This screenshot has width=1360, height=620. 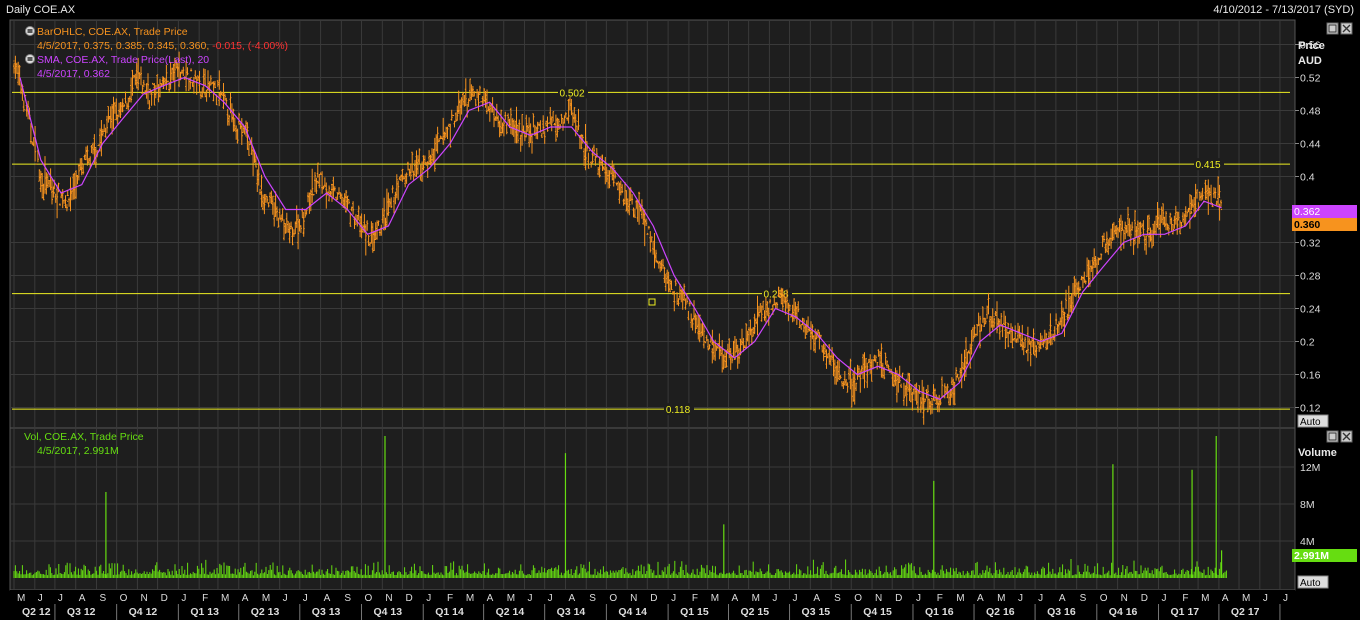 What do you see at coordinates (1310, 583) in the screenshot?
I see `svg-text: Auto` at bounding box center [1310, 583].